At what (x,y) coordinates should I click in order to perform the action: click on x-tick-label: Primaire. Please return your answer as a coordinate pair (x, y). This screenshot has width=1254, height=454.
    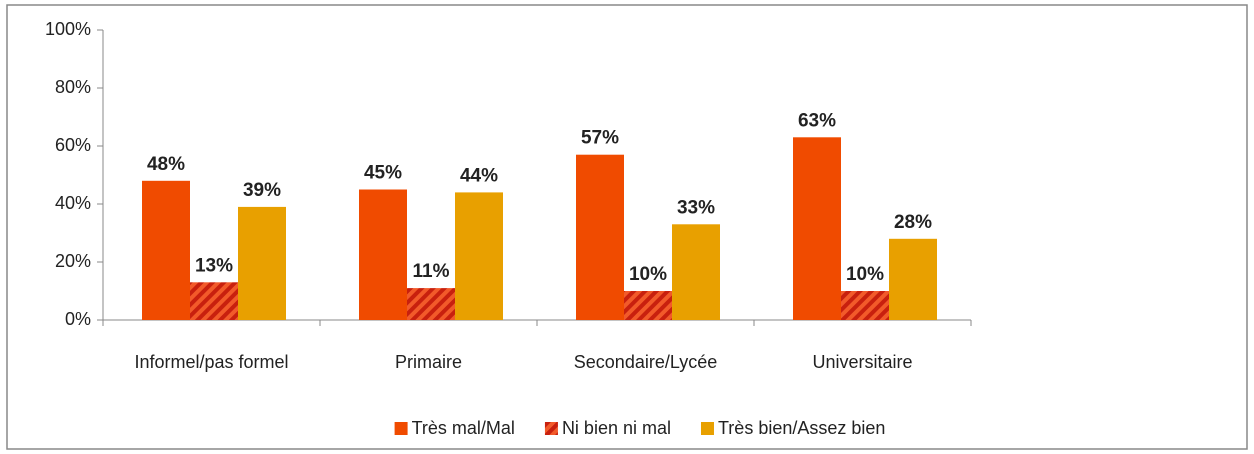
    Looking at the image, I should click on (428, 362).